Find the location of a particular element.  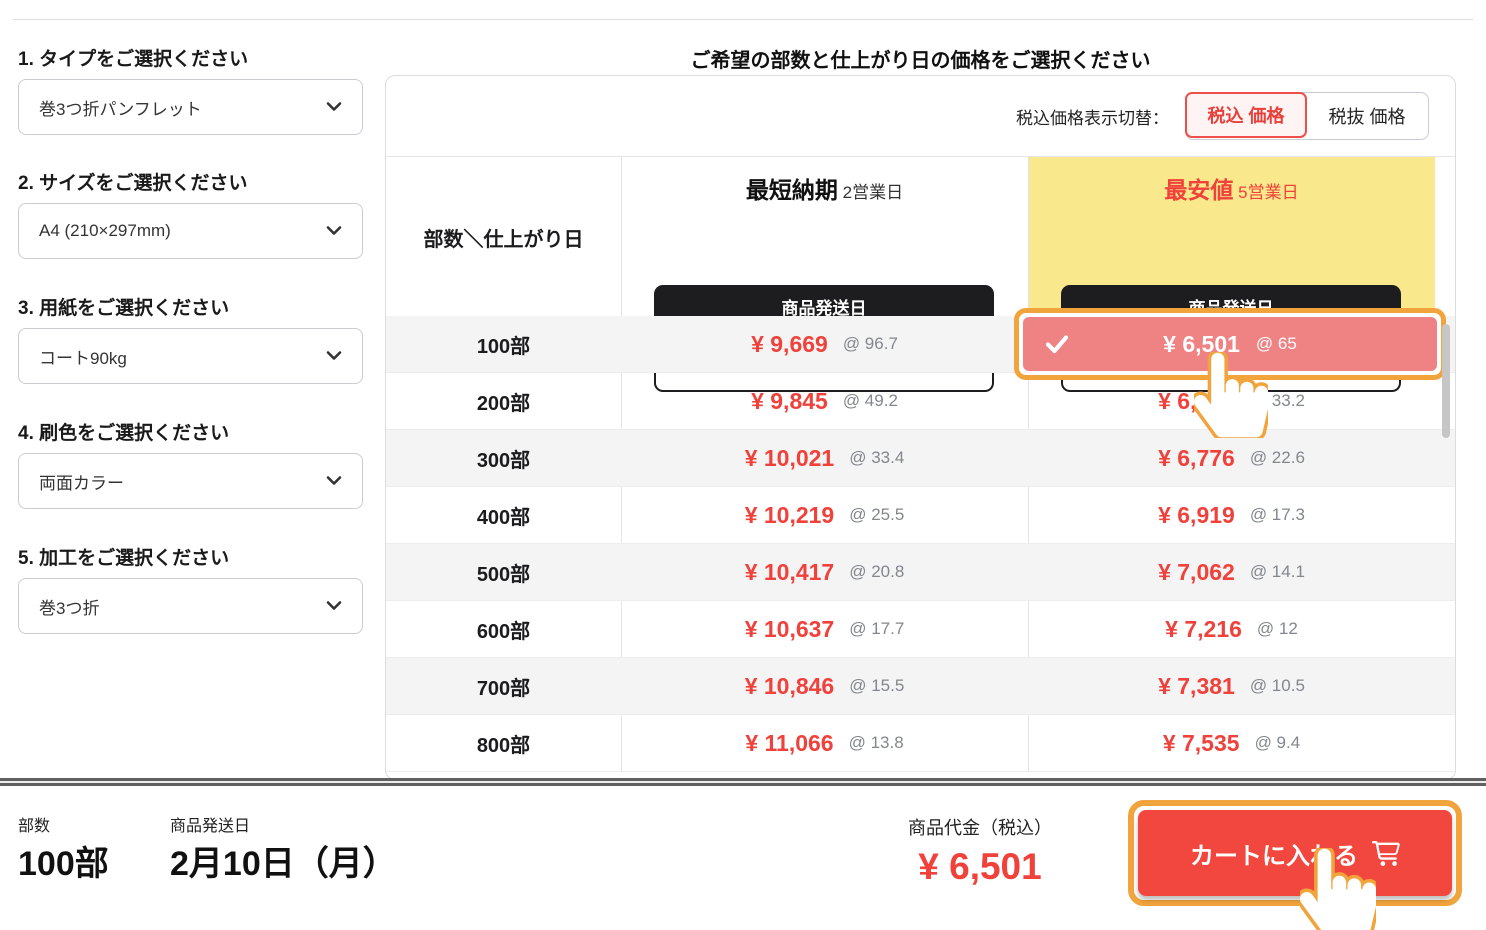

finish-select: 巻3つ折 is located at coordinates (190, 606).